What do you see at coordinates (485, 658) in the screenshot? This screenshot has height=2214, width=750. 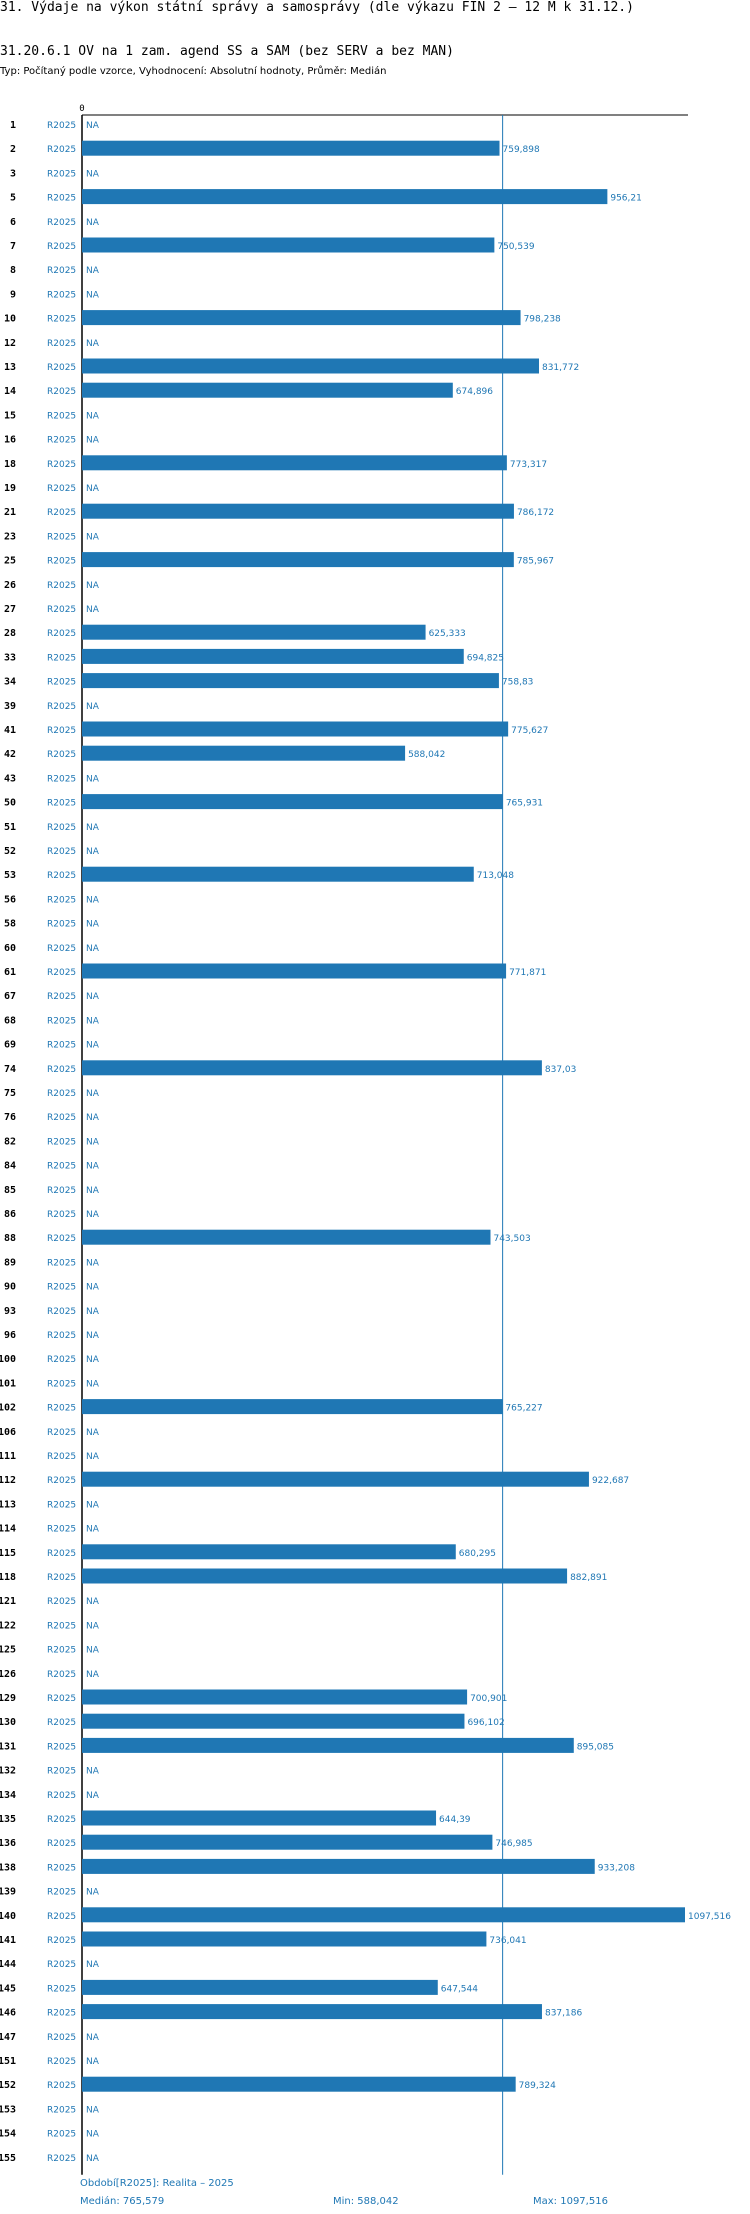 I see `bar-value-label: 694,825` at bounding box center [485, 658].